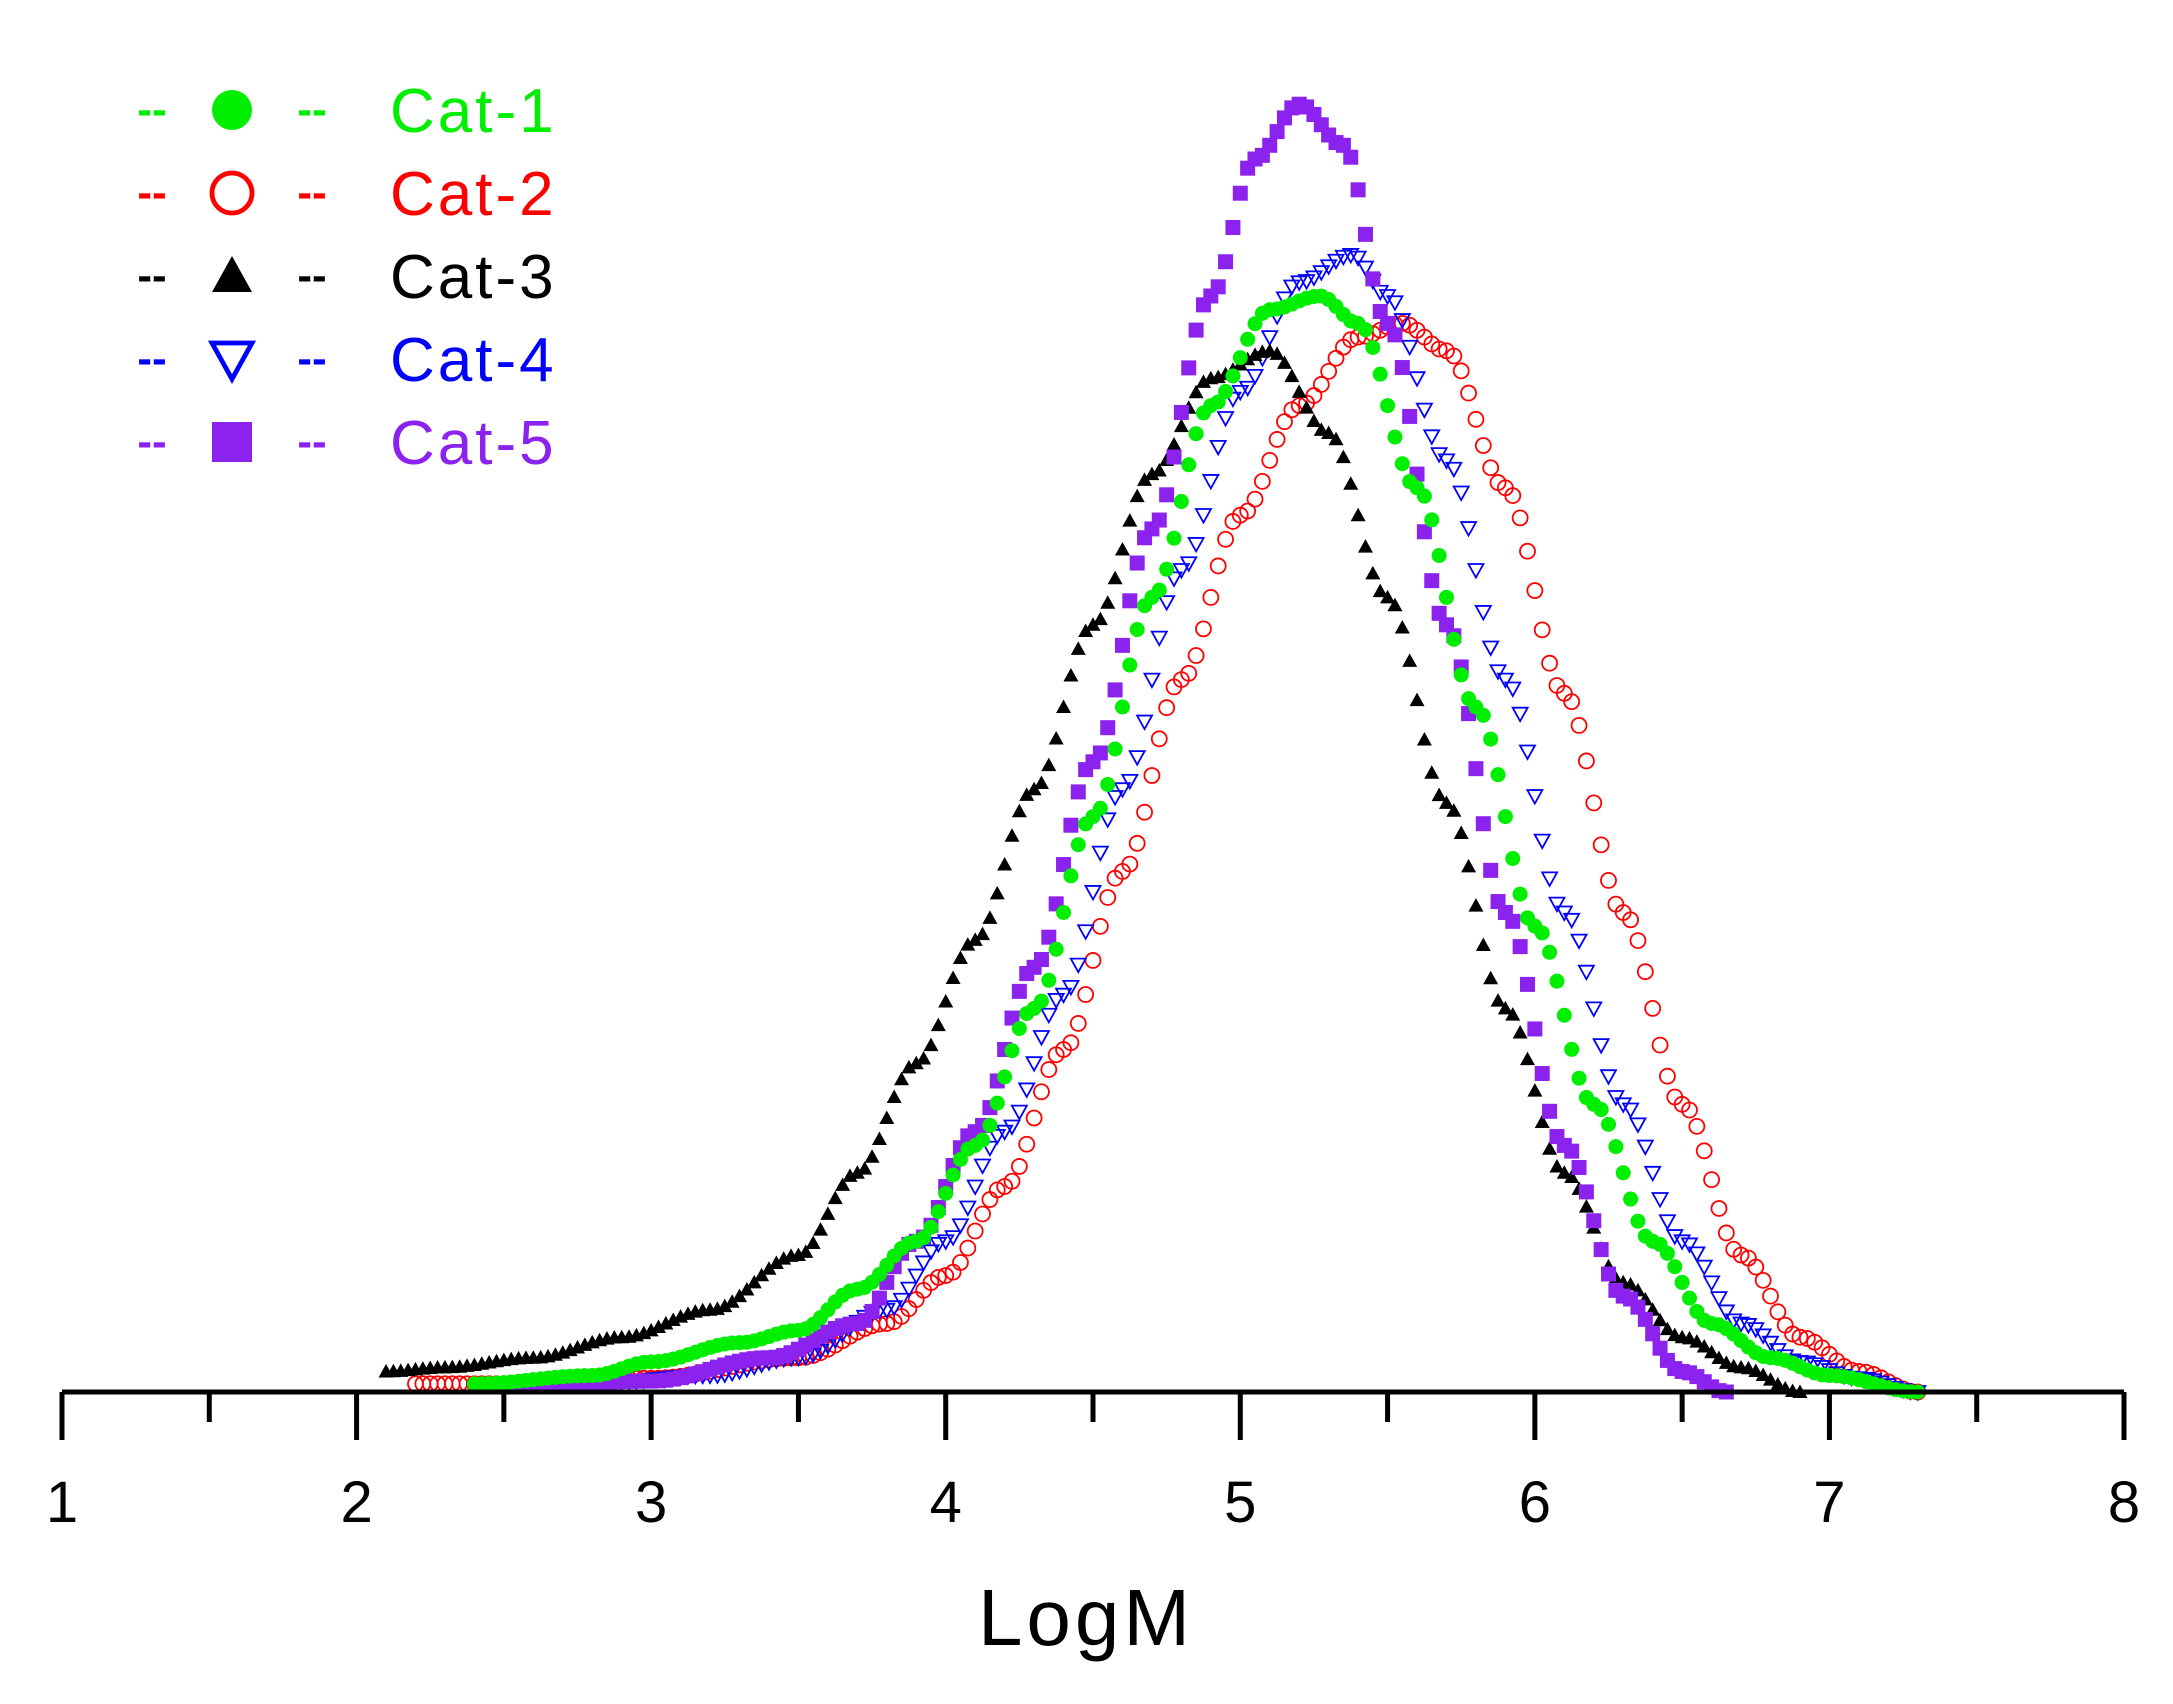 The width and height of the screenshot is (2173, 1704). Describe the element at coordinates (1086, 1617) in the screenshot. I see `x-axis-title: LogM` at that location.